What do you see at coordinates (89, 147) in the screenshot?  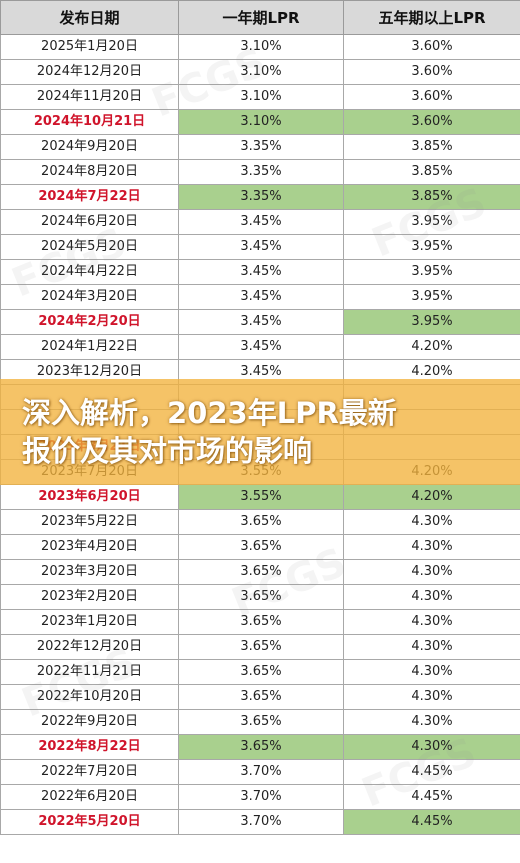 I see `date-cell: 2024年9月20日` at bounding box center [89, 147].